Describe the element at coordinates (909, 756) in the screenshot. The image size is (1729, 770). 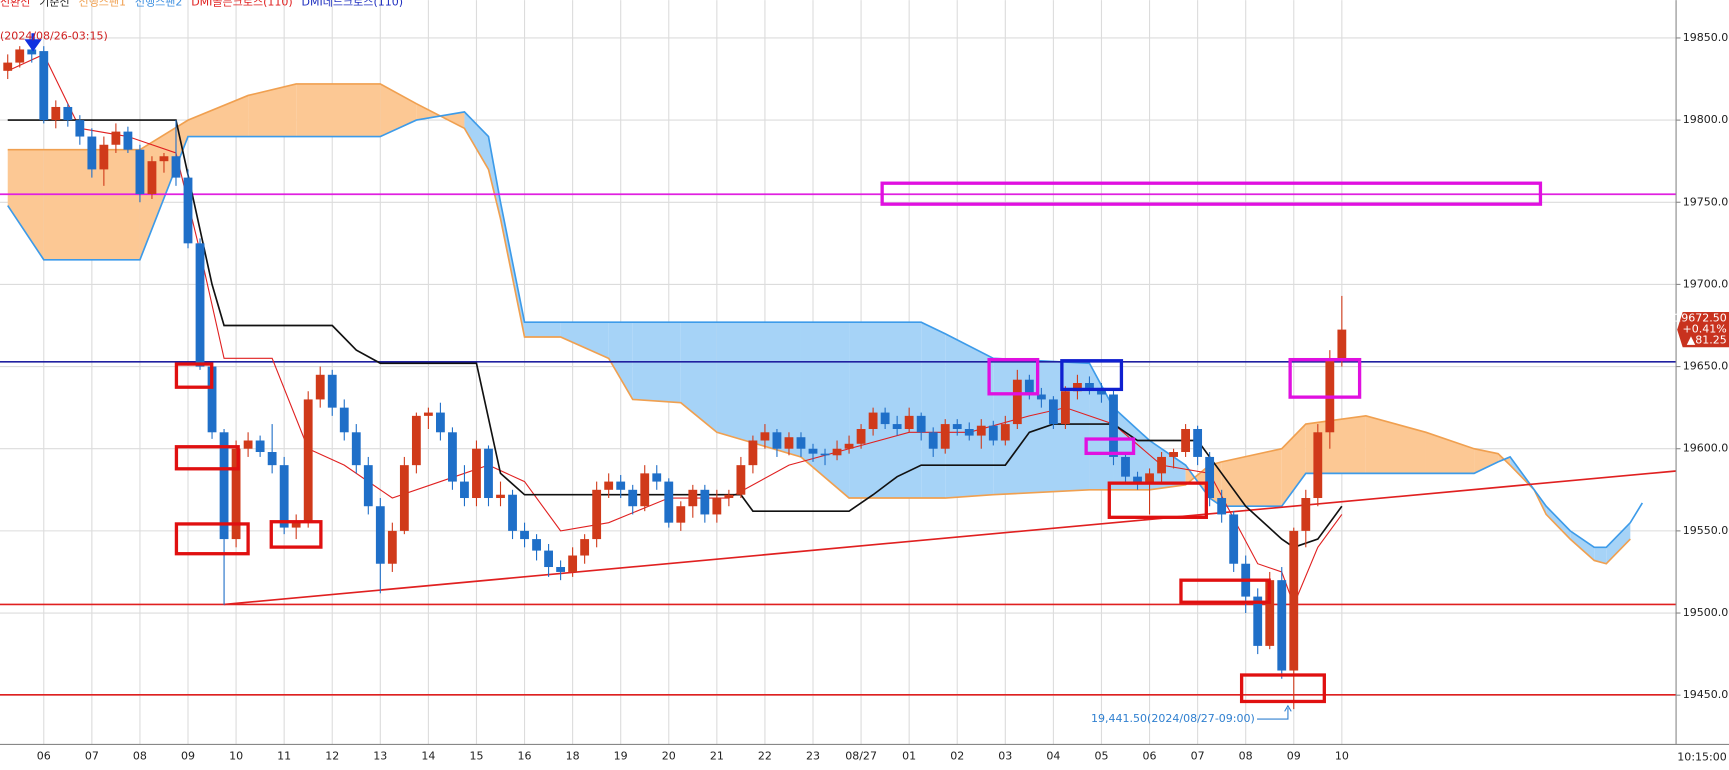
I see `x-tick-label: 01` at that location.